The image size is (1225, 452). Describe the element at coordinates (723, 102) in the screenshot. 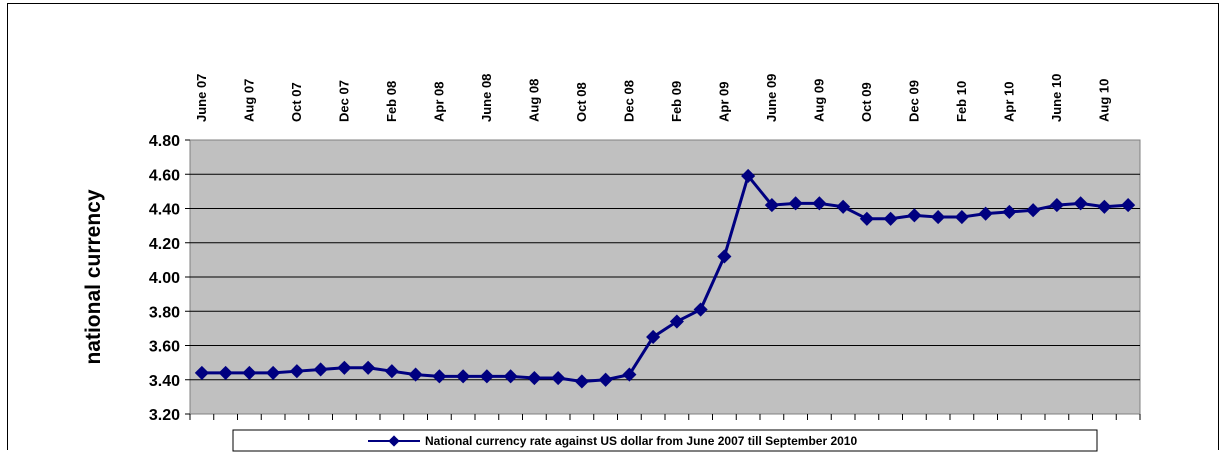

I see `x-tick-label: Apr 09` at that location.